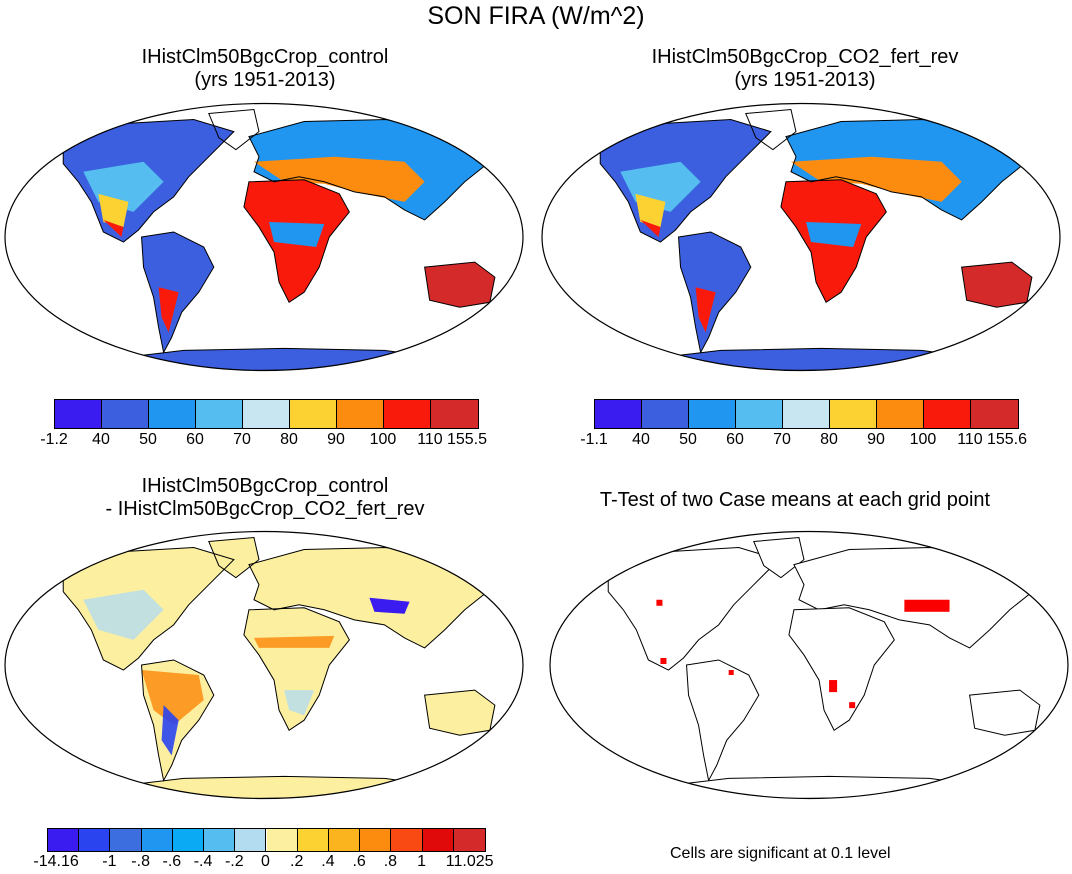 The width and height of the screenshot is (1072, 874). What do you see at coordinates (805, 80) in the screenshot?
I see `panel-title-co2-line2: (yrs 1951-2013)` at bounding box center [805, 80].